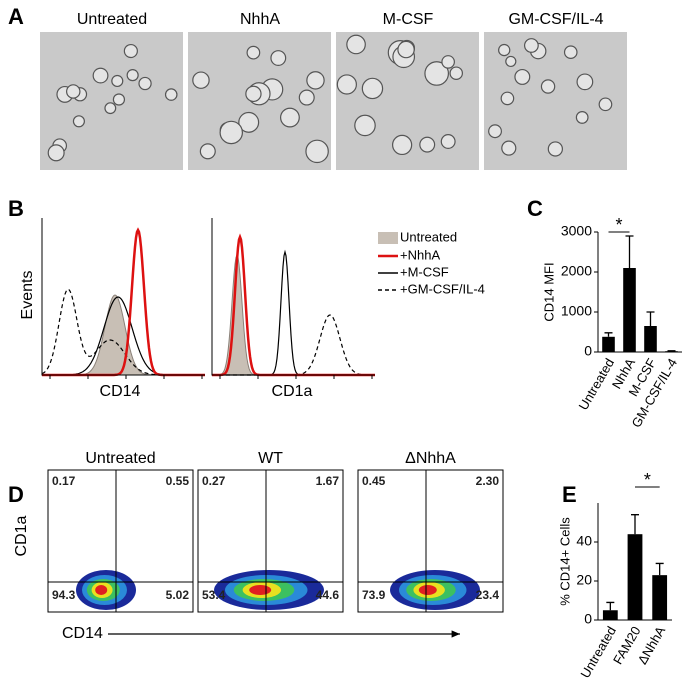  I want to click on quadrant-value: 23.4, so click(488, 595).